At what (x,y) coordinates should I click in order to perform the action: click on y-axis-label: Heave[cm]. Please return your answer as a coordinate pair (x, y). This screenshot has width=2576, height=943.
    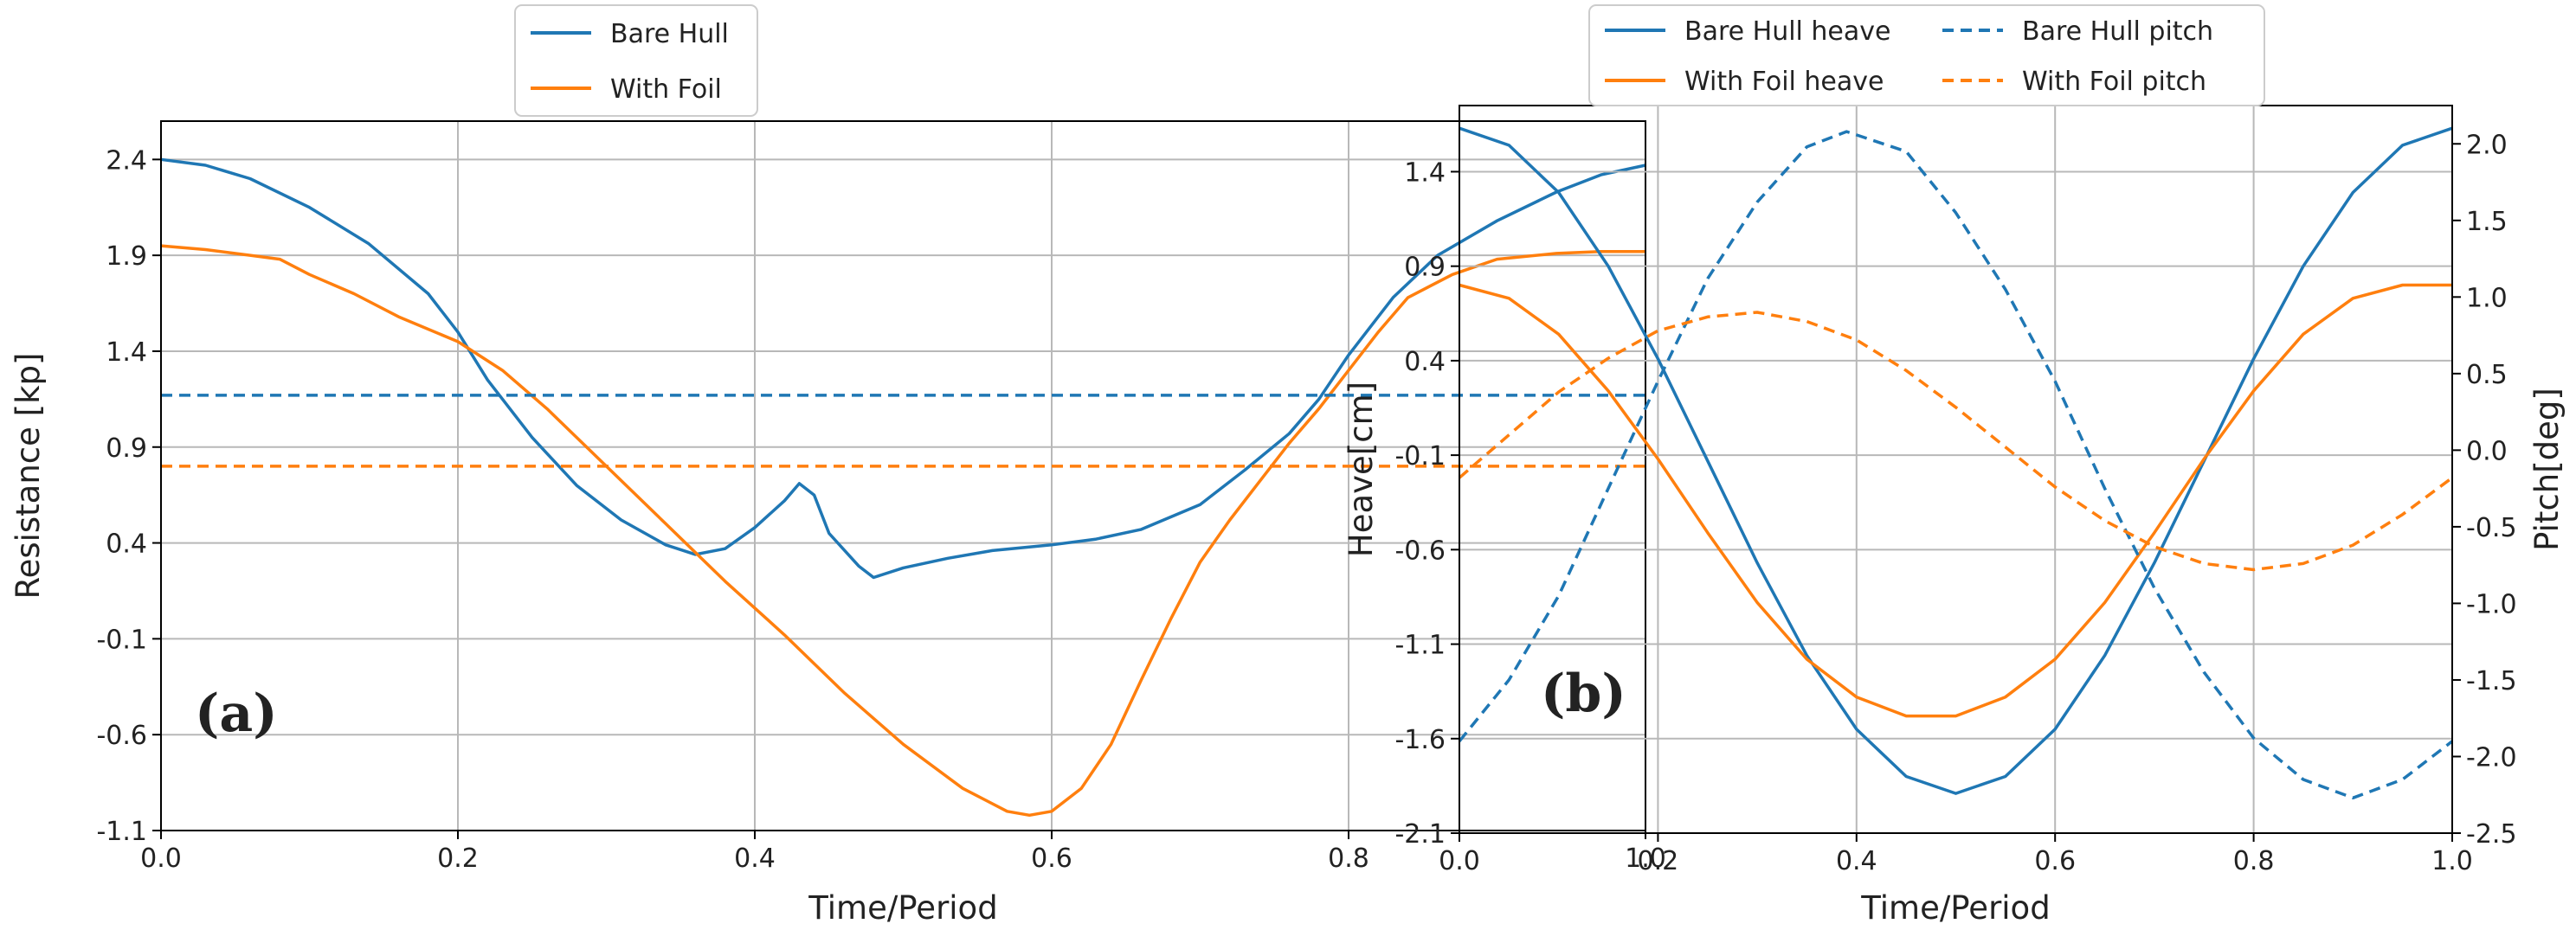
    Looking at the image, I should click on (1361, 469).